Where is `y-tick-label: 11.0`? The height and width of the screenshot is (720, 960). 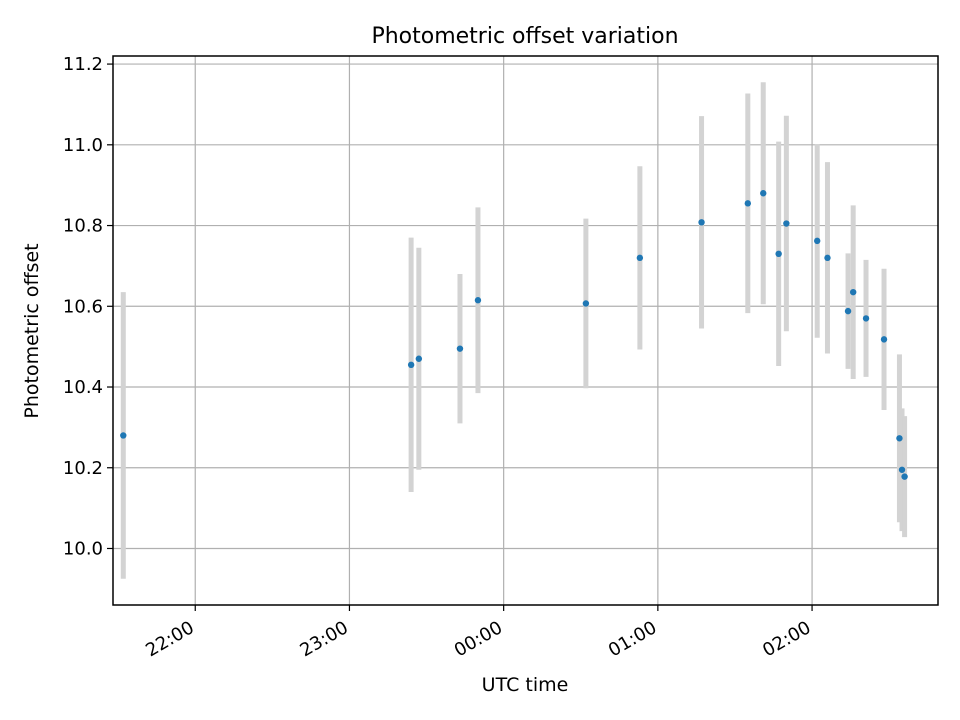
y-tick-label: 11.0 is located at coordinates (83, 145).